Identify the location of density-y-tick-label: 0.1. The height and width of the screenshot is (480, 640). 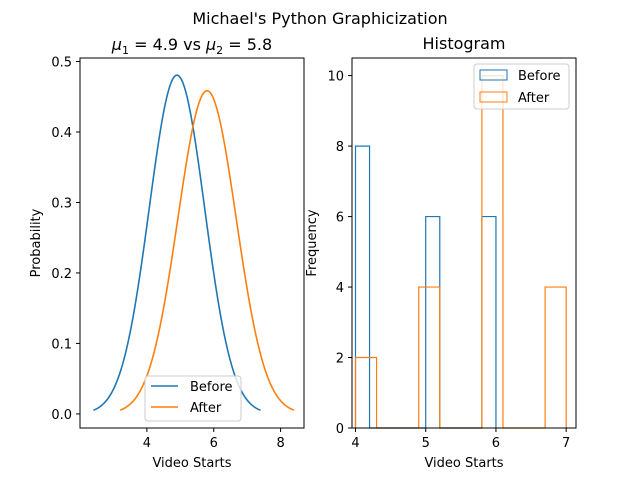
(61, 344).